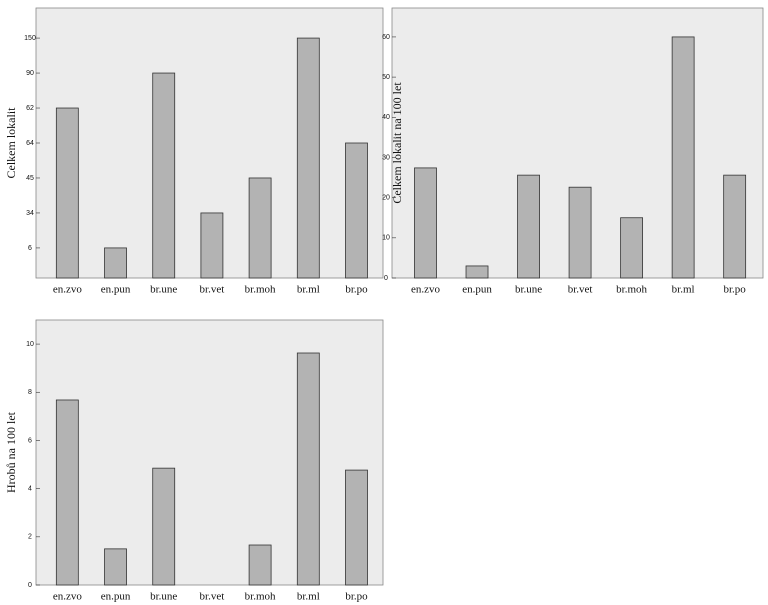  I want to click on y-axis-label: Hrobů na 100 let, so click(11, 452).